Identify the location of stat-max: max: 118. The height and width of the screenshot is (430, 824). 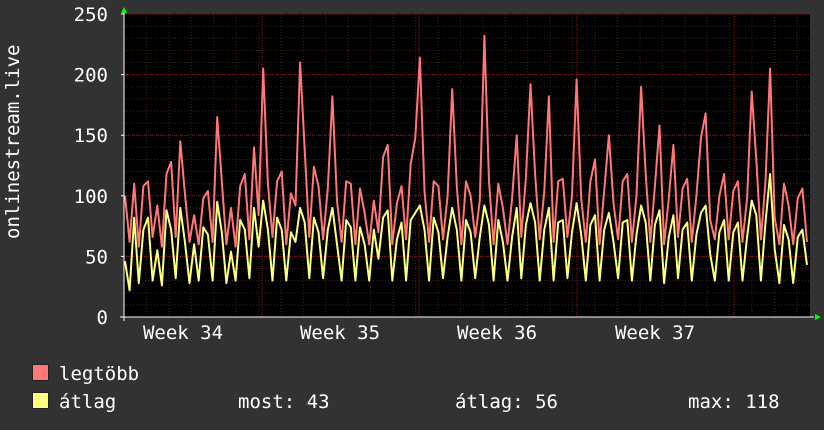
(734, 402).